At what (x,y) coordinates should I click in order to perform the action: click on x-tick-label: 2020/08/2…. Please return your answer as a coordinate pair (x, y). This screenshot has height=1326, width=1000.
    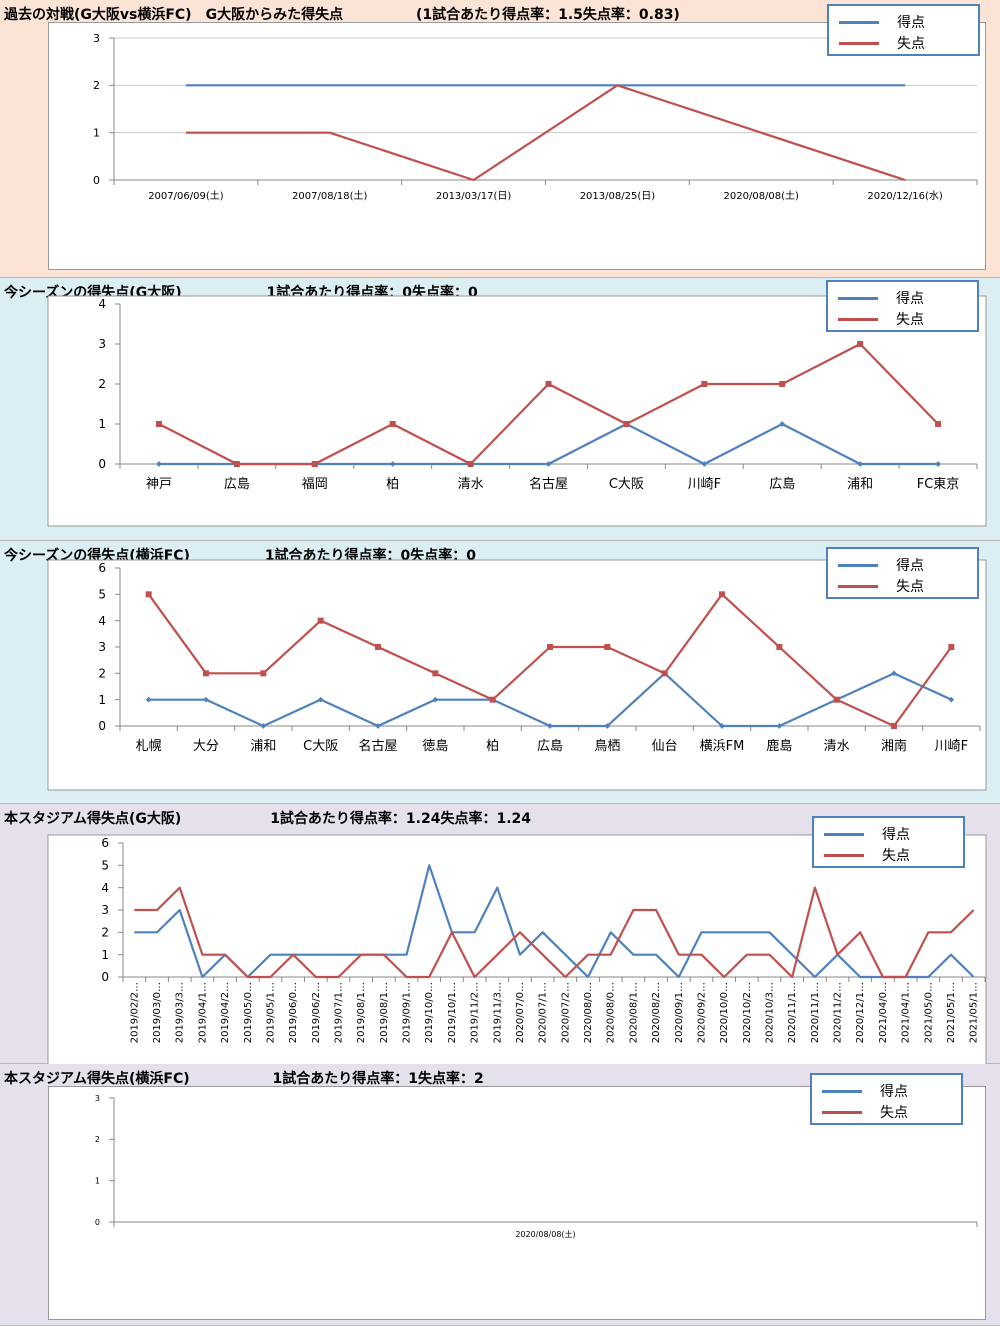
    Looking at the image, I should click on (656, 1012).